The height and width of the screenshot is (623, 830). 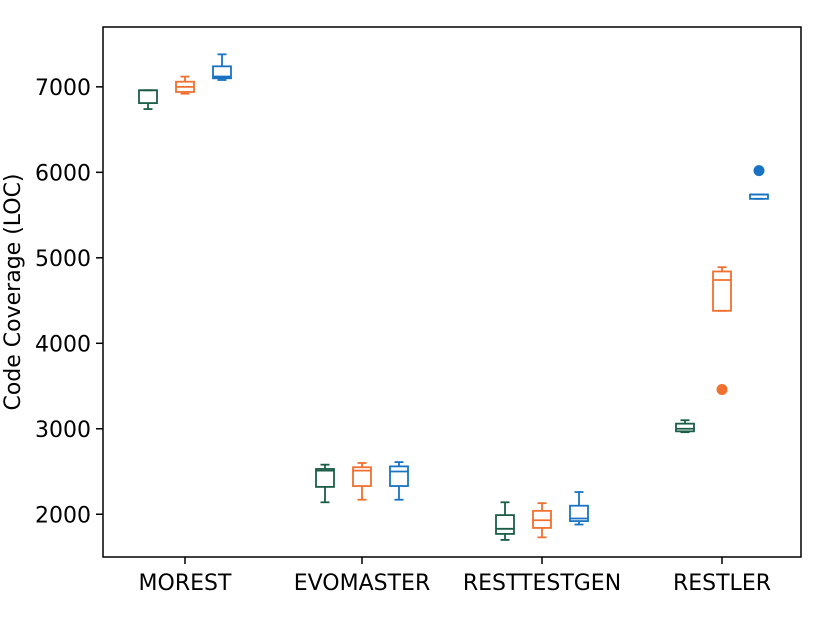 I want to click on x-tick-label: RESTLER, so click(x=722, y=583).